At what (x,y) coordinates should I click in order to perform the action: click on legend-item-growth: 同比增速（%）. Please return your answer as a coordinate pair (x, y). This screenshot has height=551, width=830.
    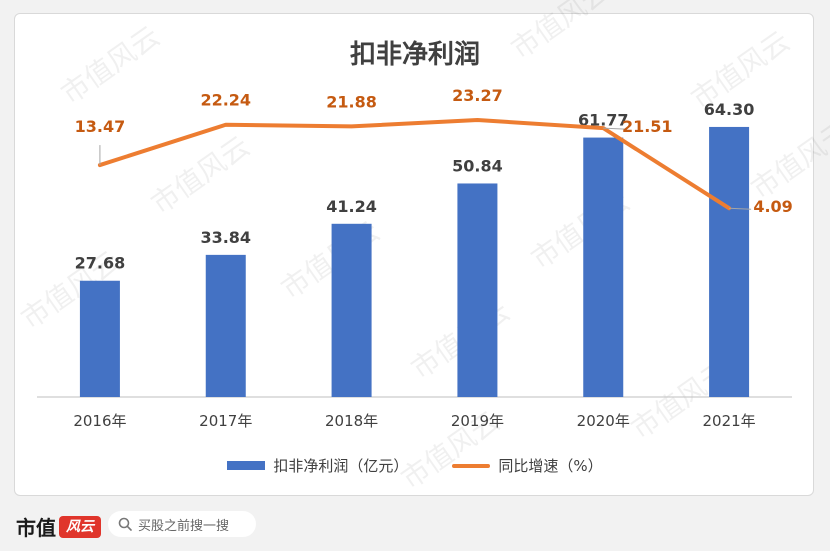
    Looking at the image, I should click on (527, 465).